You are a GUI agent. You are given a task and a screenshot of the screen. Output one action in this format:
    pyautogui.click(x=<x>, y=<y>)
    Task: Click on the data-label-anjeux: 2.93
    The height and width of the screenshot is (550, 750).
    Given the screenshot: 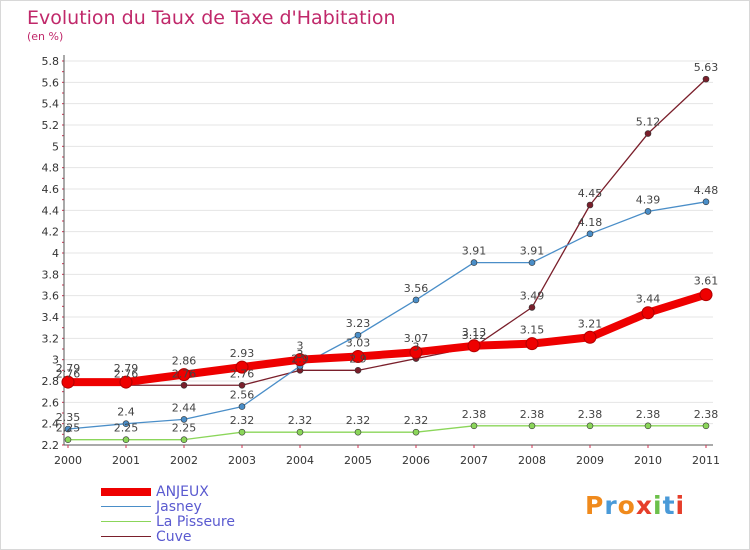 What is the action you would take?
    pyautogui.click(x=242, y=353)
    